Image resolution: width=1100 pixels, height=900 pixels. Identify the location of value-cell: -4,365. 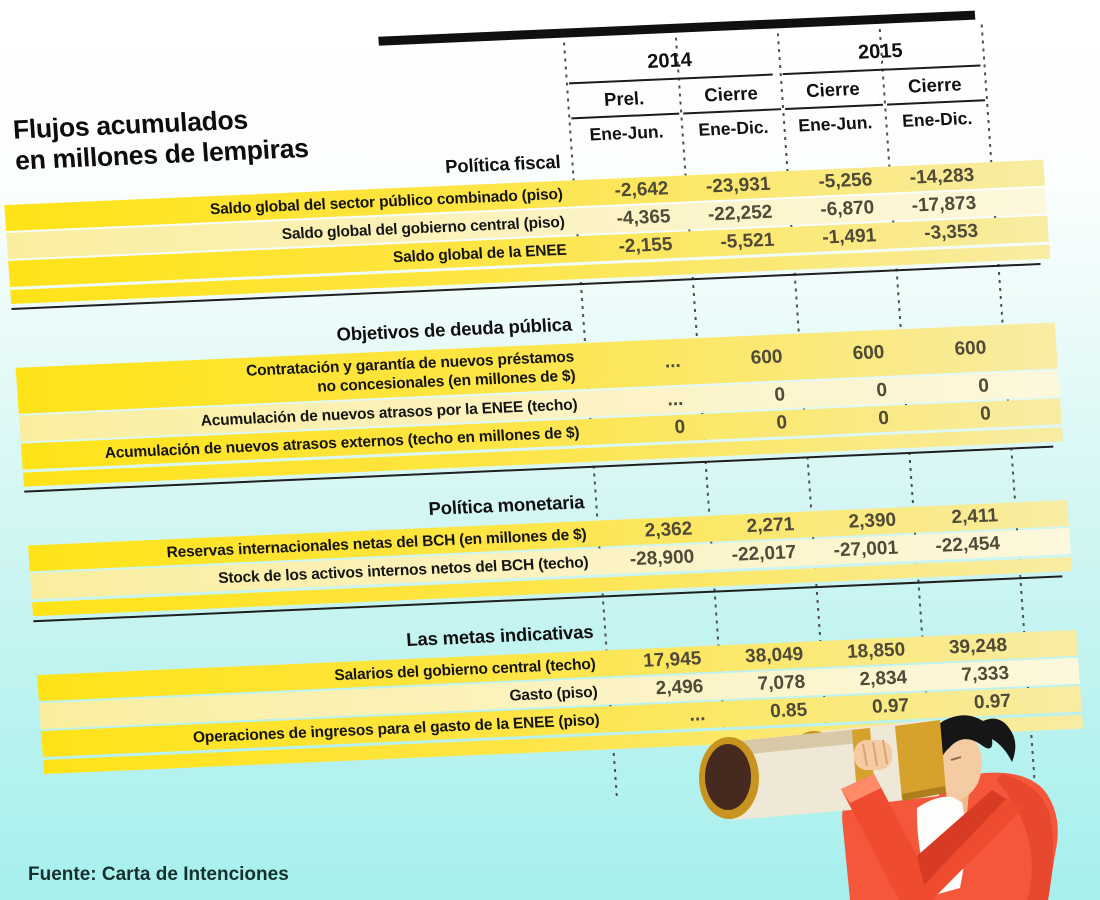
(643, 218).